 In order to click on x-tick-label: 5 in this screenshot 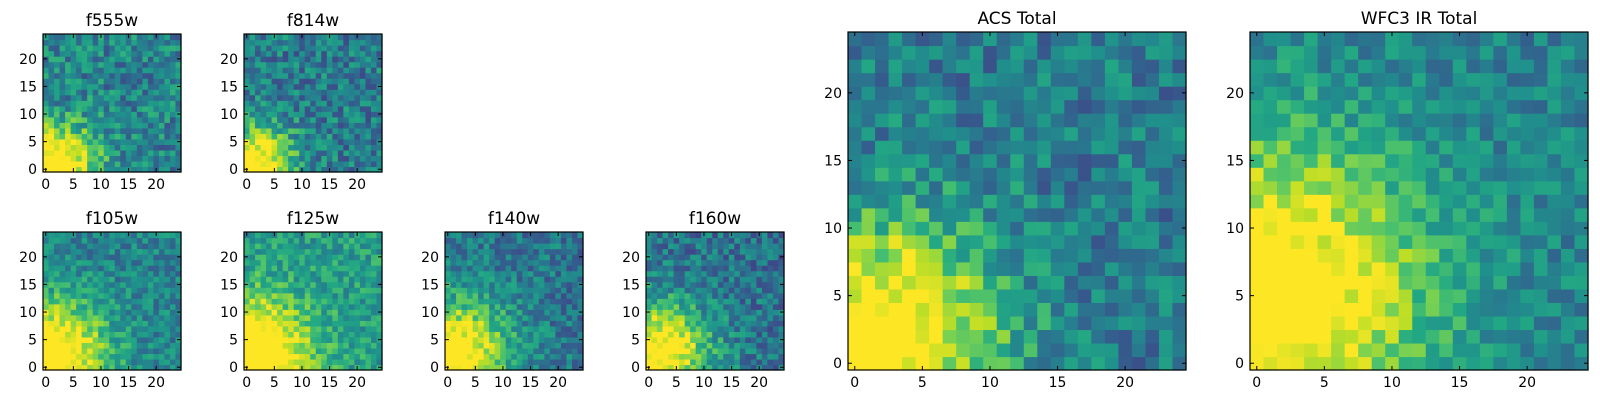, I will do `click(475, 383)`.